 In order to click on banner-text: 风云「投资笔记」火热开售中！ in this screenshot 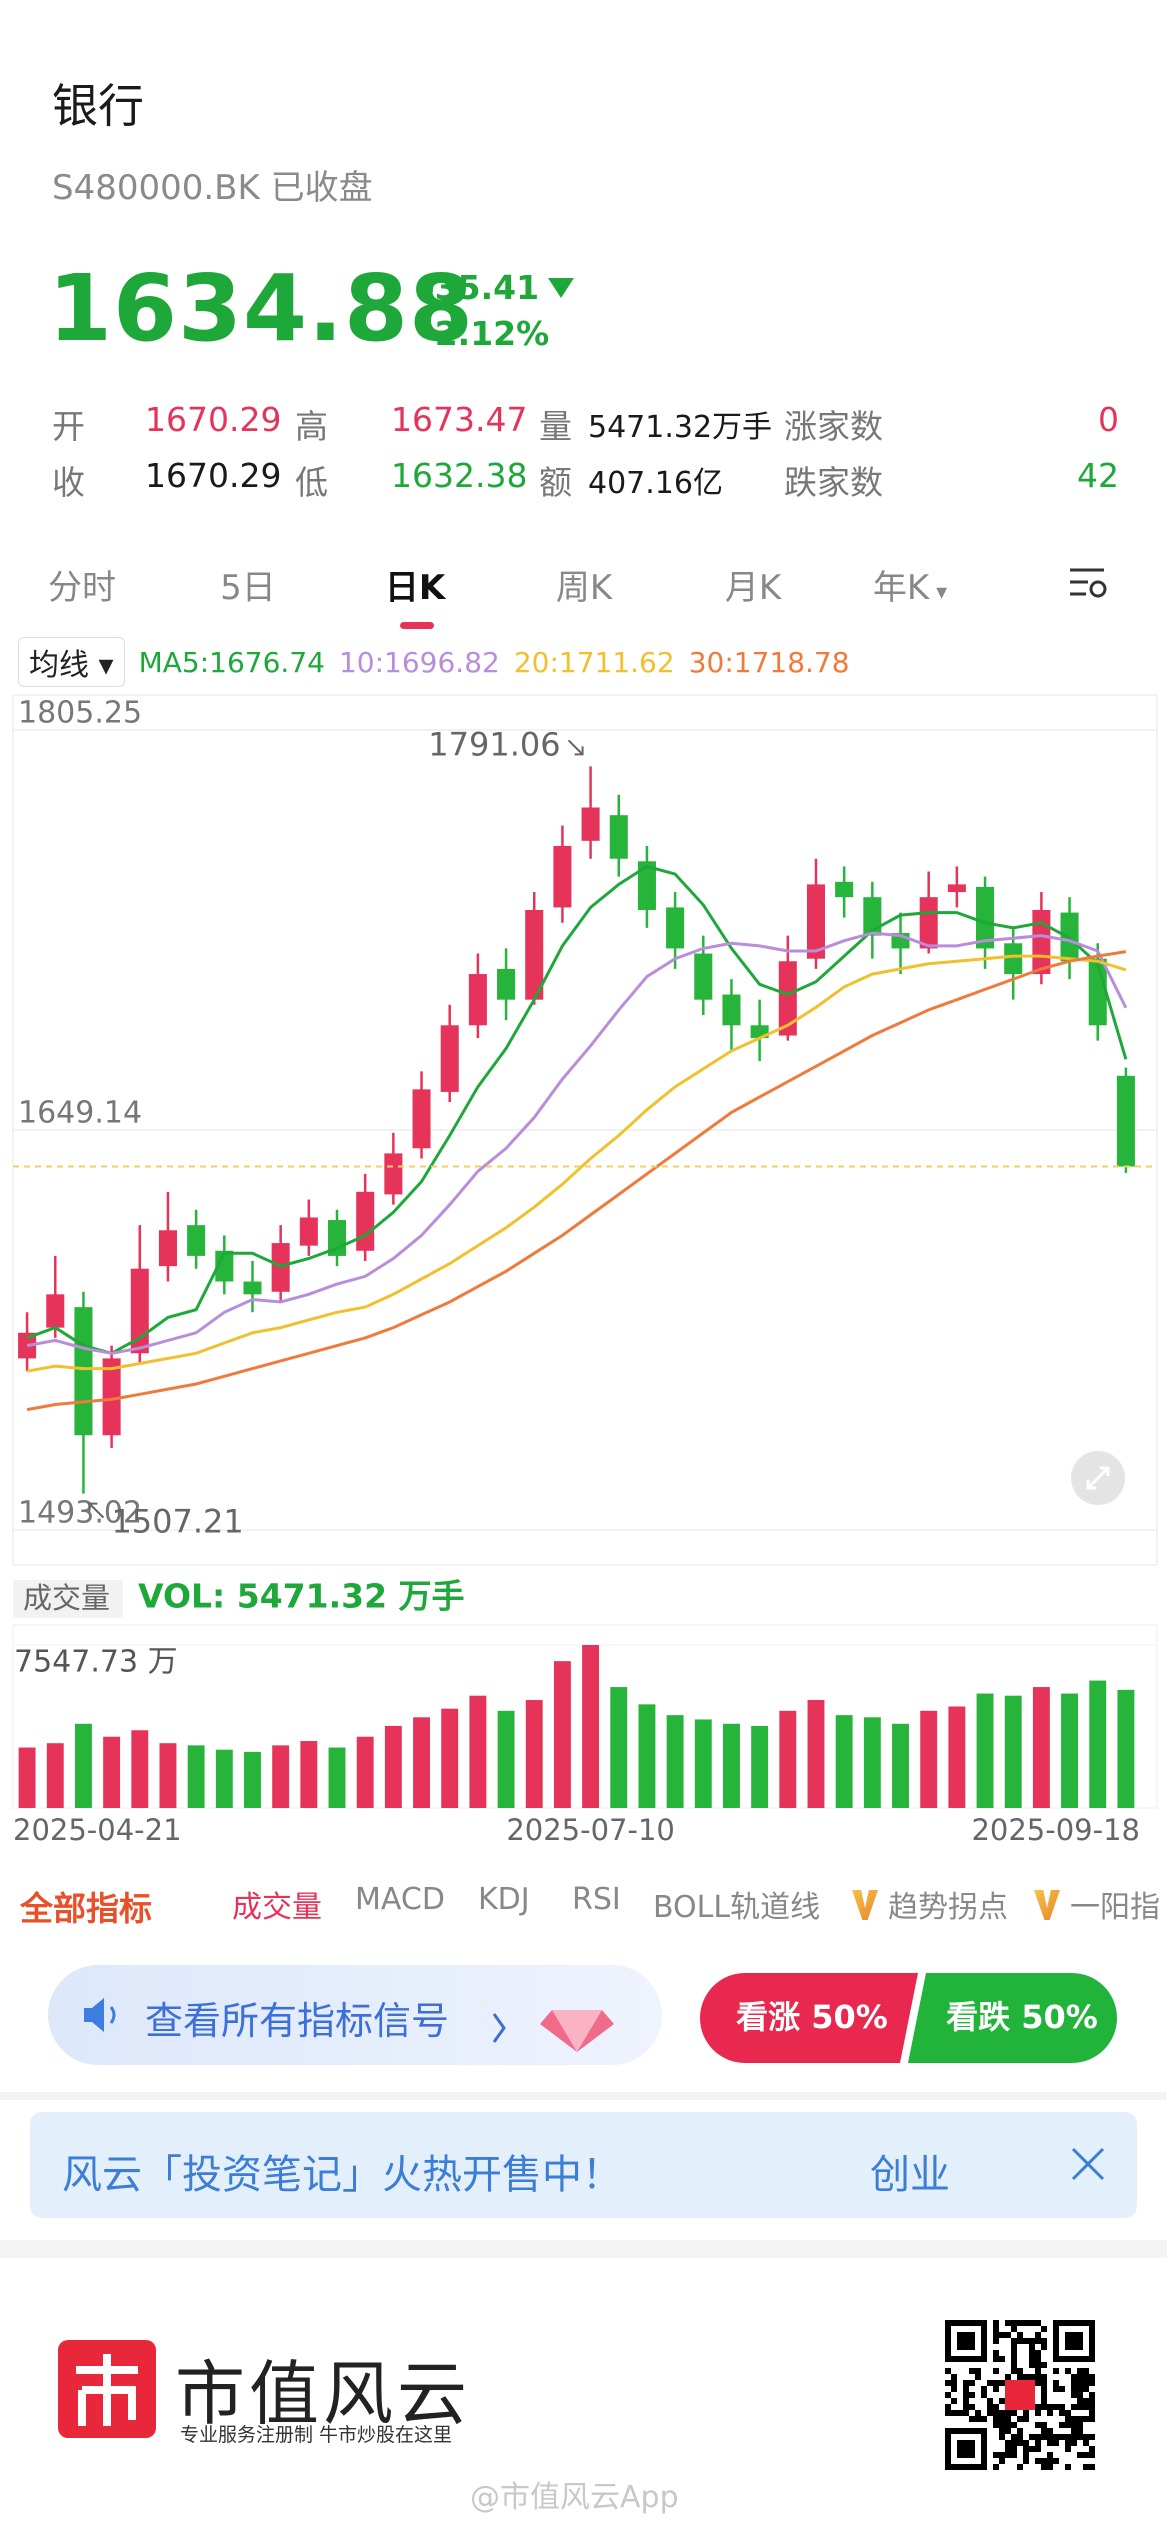, I will do `click(342, 2175)`.